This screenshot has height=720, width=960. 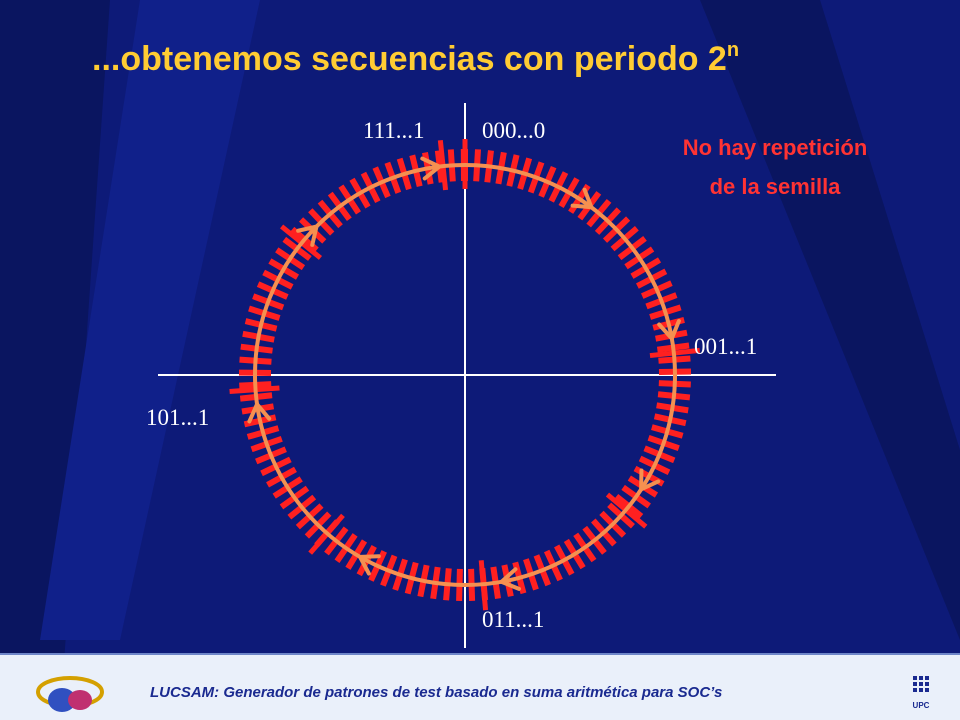 What do you see at coordinates (70, 694) in the screenshot?
I see `logo` at bounding box center [70, 694].